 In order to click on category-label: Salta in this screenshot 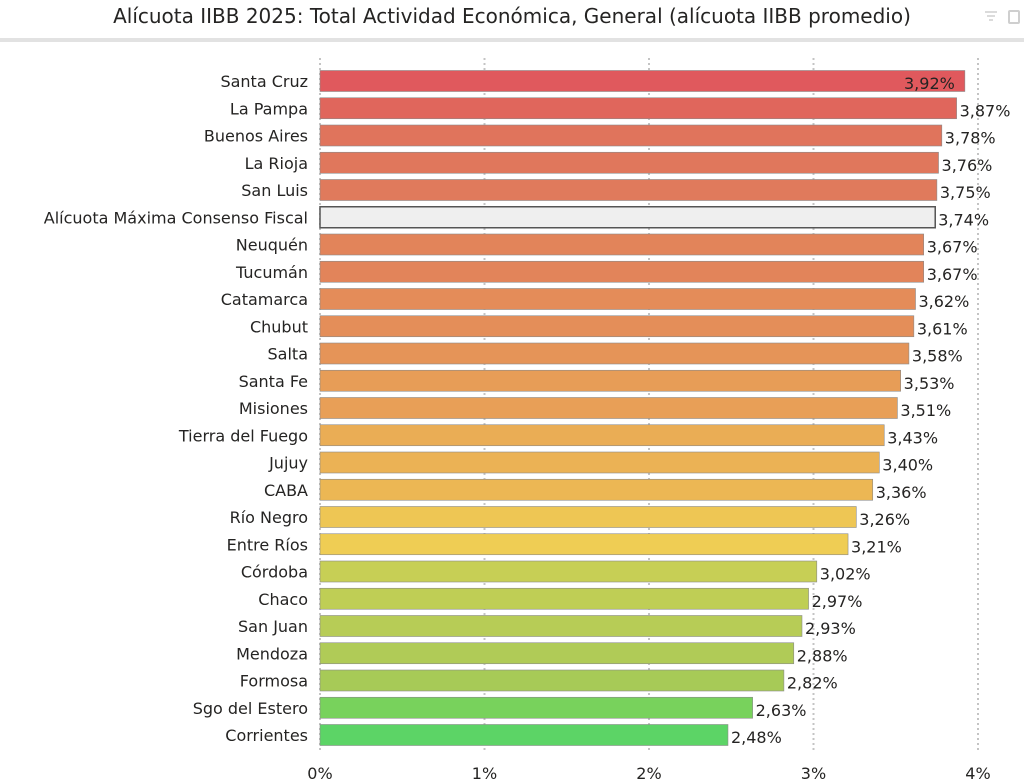, I will do `click(288, 354)`.